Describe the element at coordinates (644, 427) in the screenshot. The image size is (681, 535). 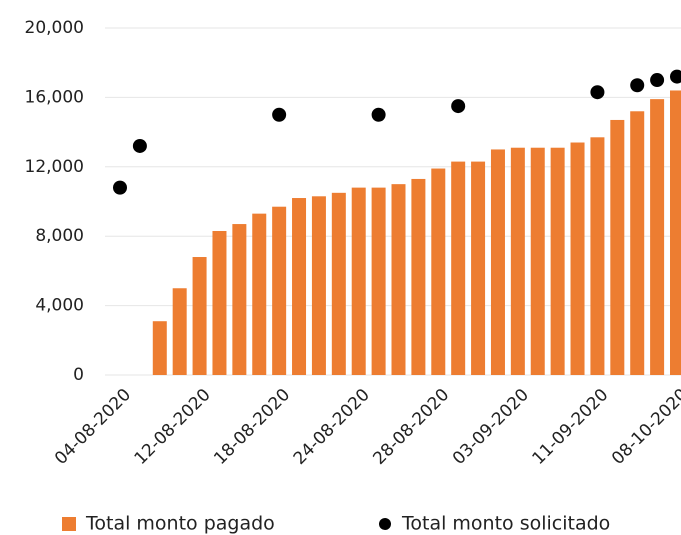
I see `x-tick-label: 08-10-2020` at that location.